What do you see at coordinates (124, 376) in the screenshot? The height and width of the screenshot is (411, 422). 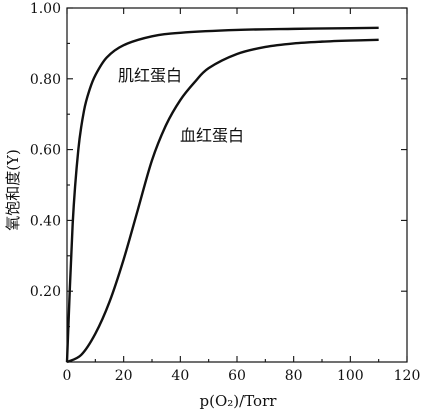 I see `x-tick-label: 20` at bounding box center [124, 376].